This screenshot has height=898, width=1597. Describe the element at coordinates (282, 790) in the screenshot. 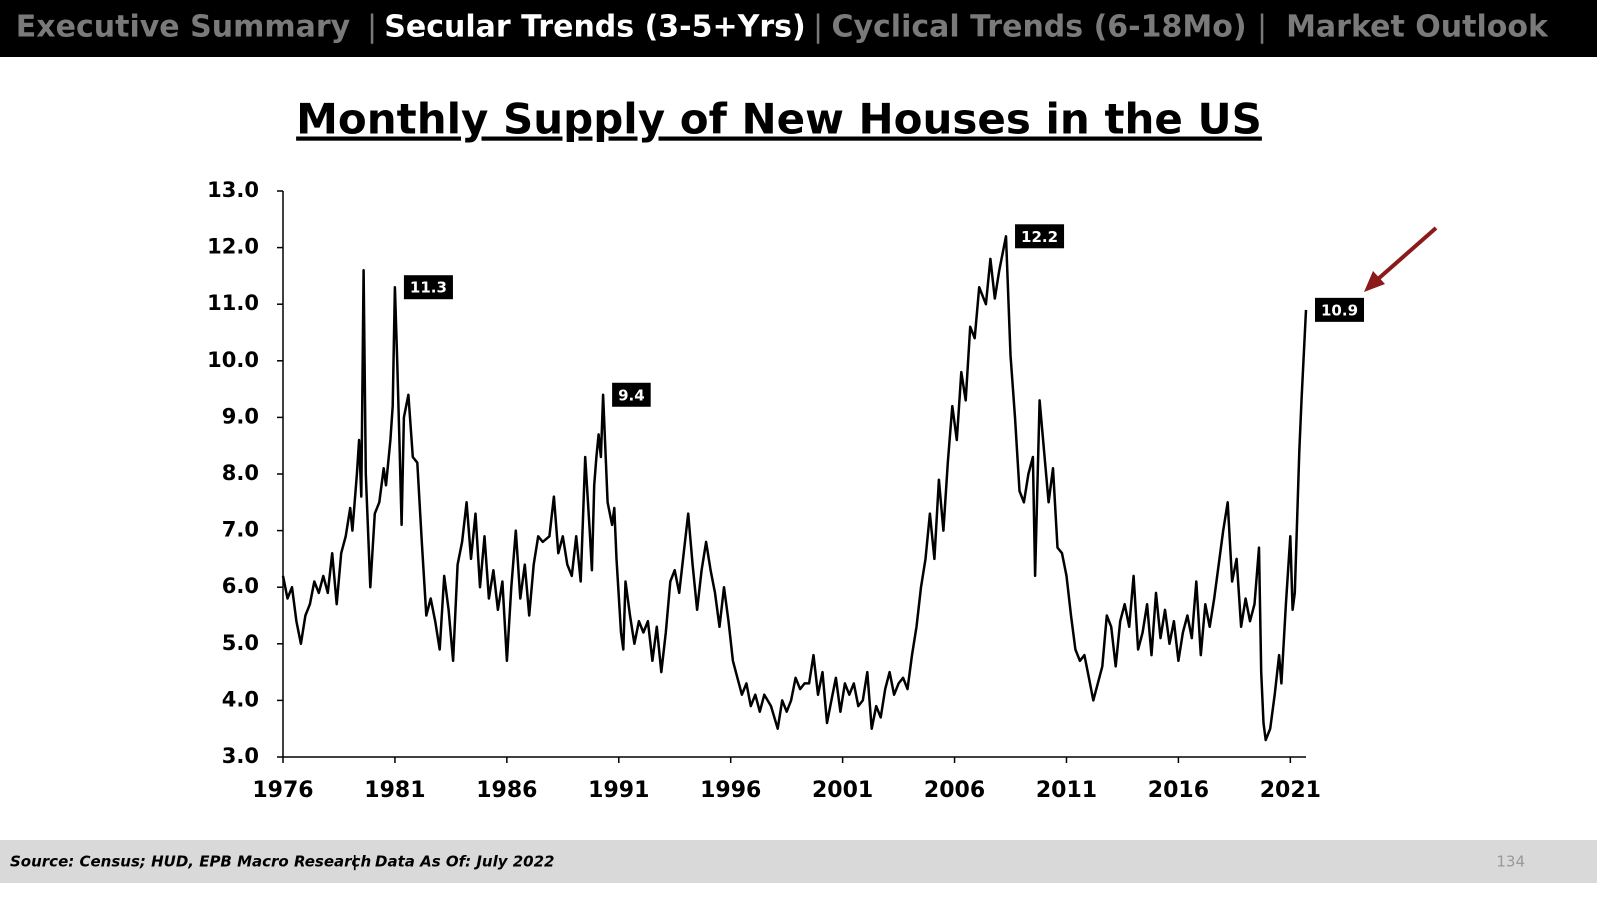

I see `x-tick-label: 1976` at that location.